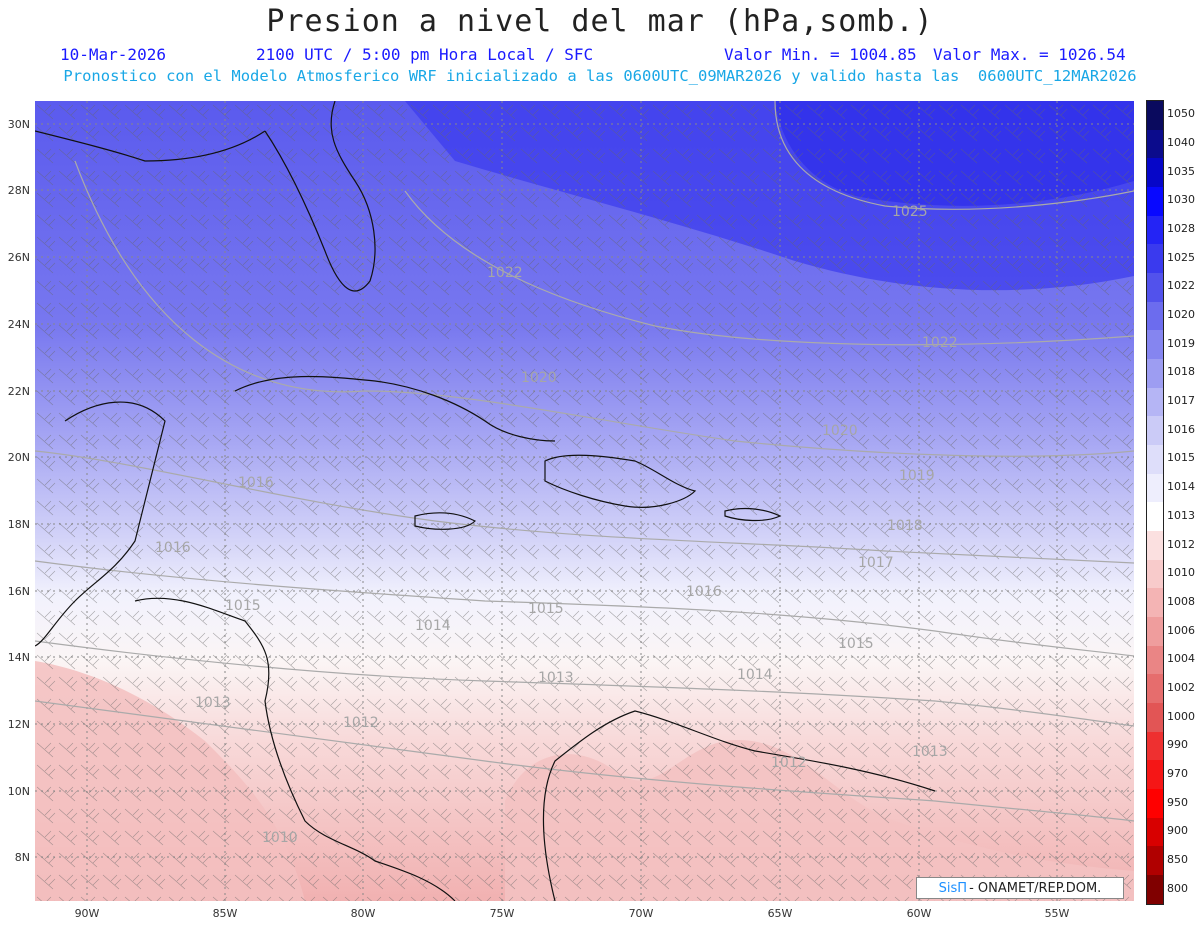  I want to click on colorbar-level-label: 1010, so click(1181, 573).